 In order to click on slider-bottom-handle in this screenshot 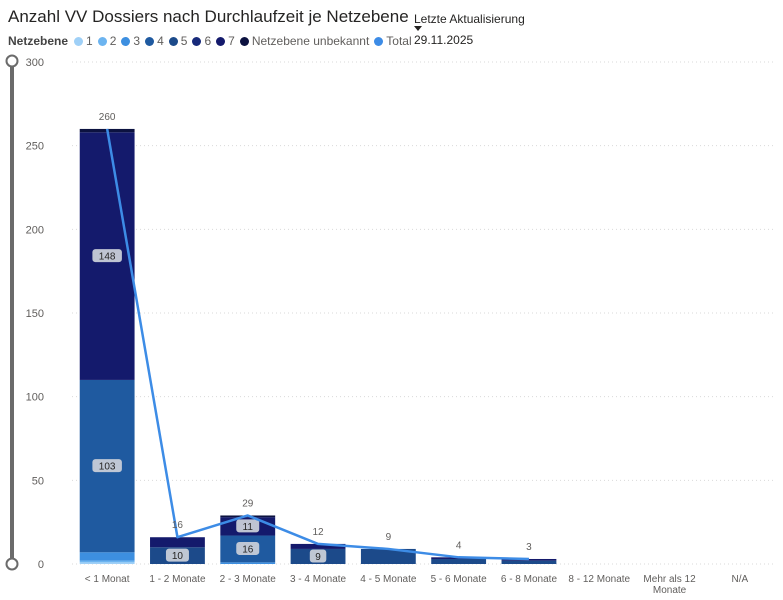, I will do `click(12, 564)`.